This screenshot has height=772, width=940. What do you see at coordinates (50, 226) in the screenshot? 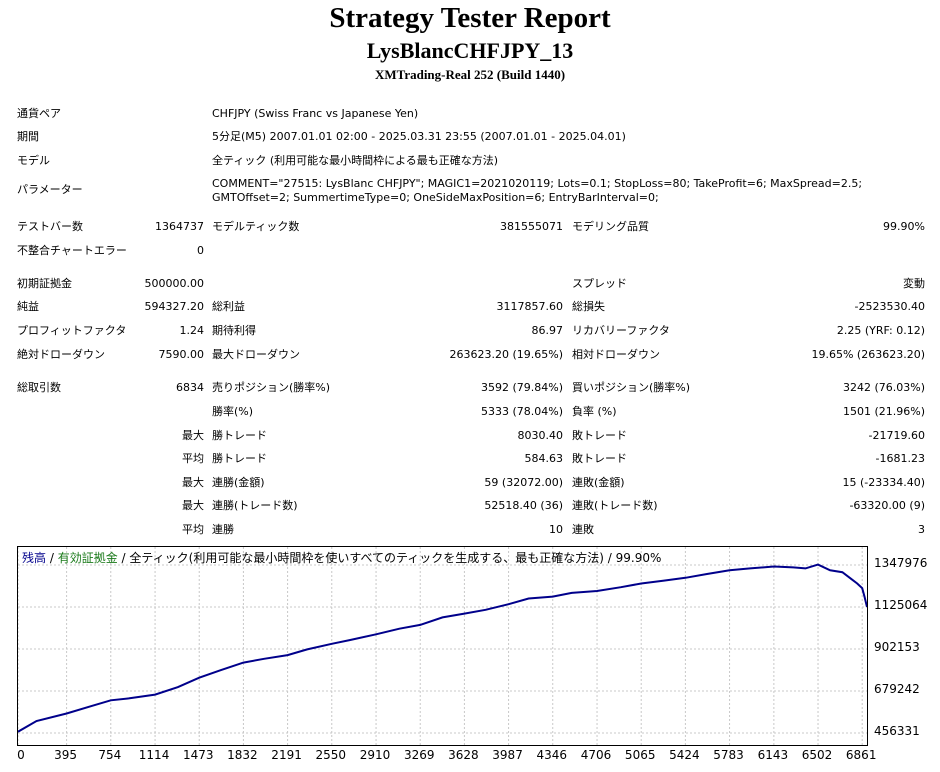
I see `bars-label: テストバー数` at bounding box center [50, 226].